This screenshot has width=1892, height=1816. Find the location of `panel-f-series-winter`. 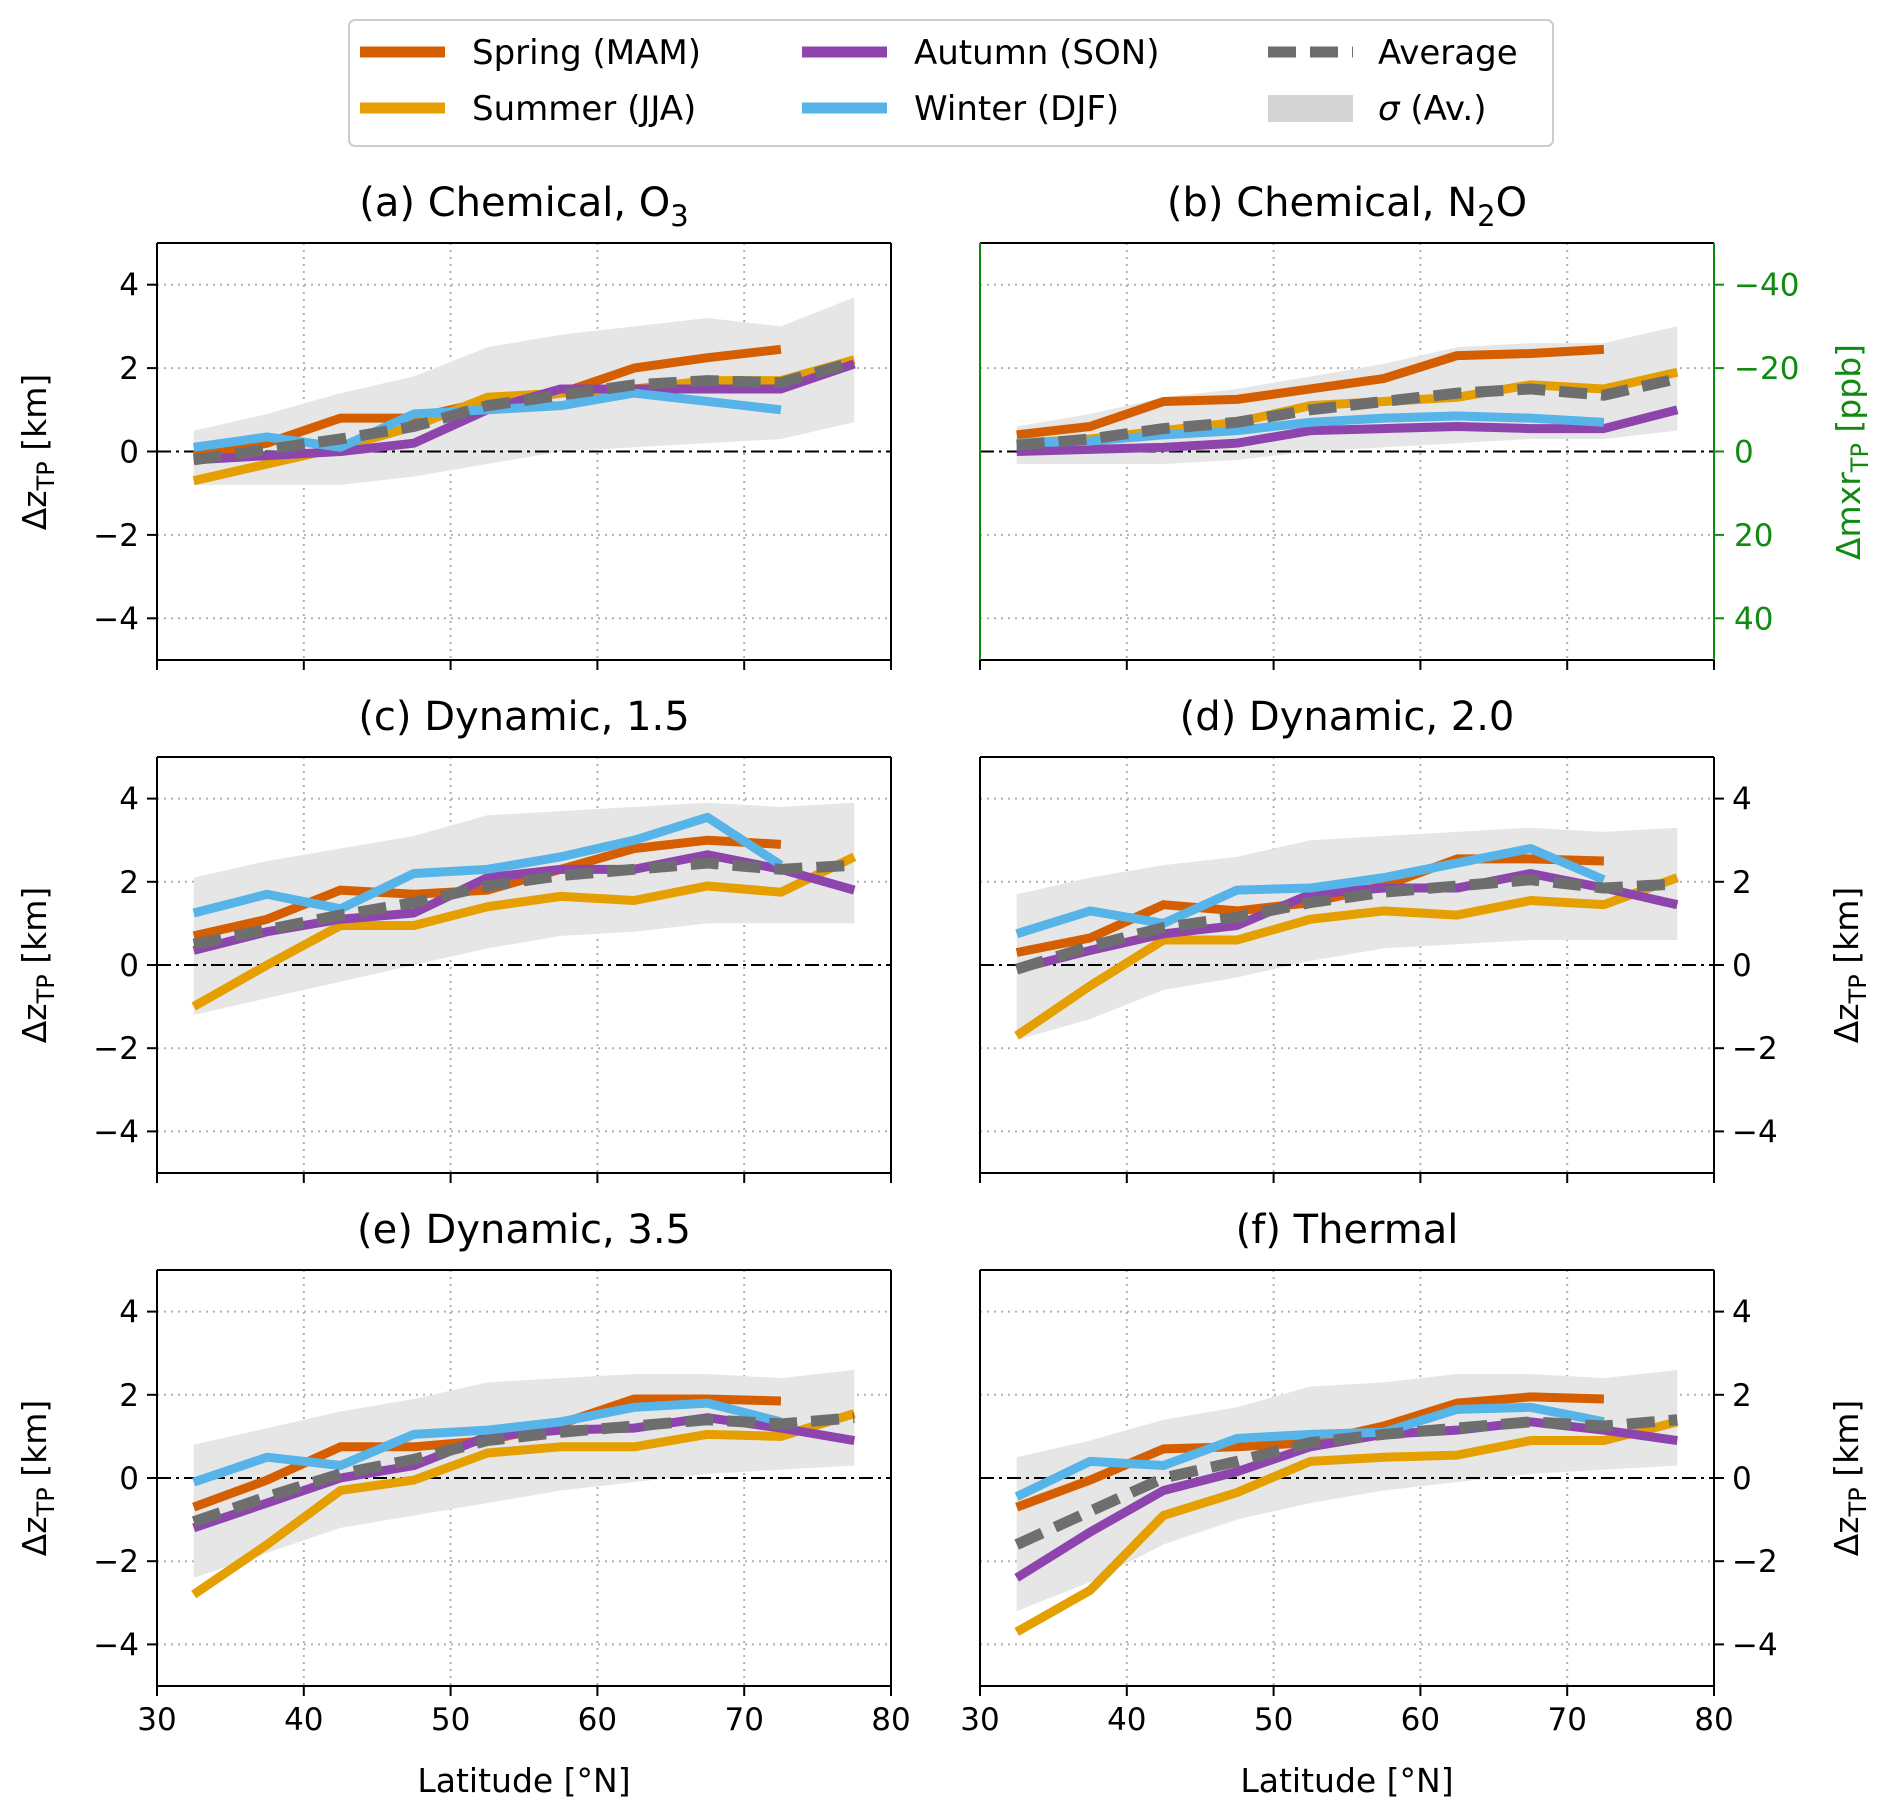

panel-f-series-winter is located at coordinates (1309, 1451).